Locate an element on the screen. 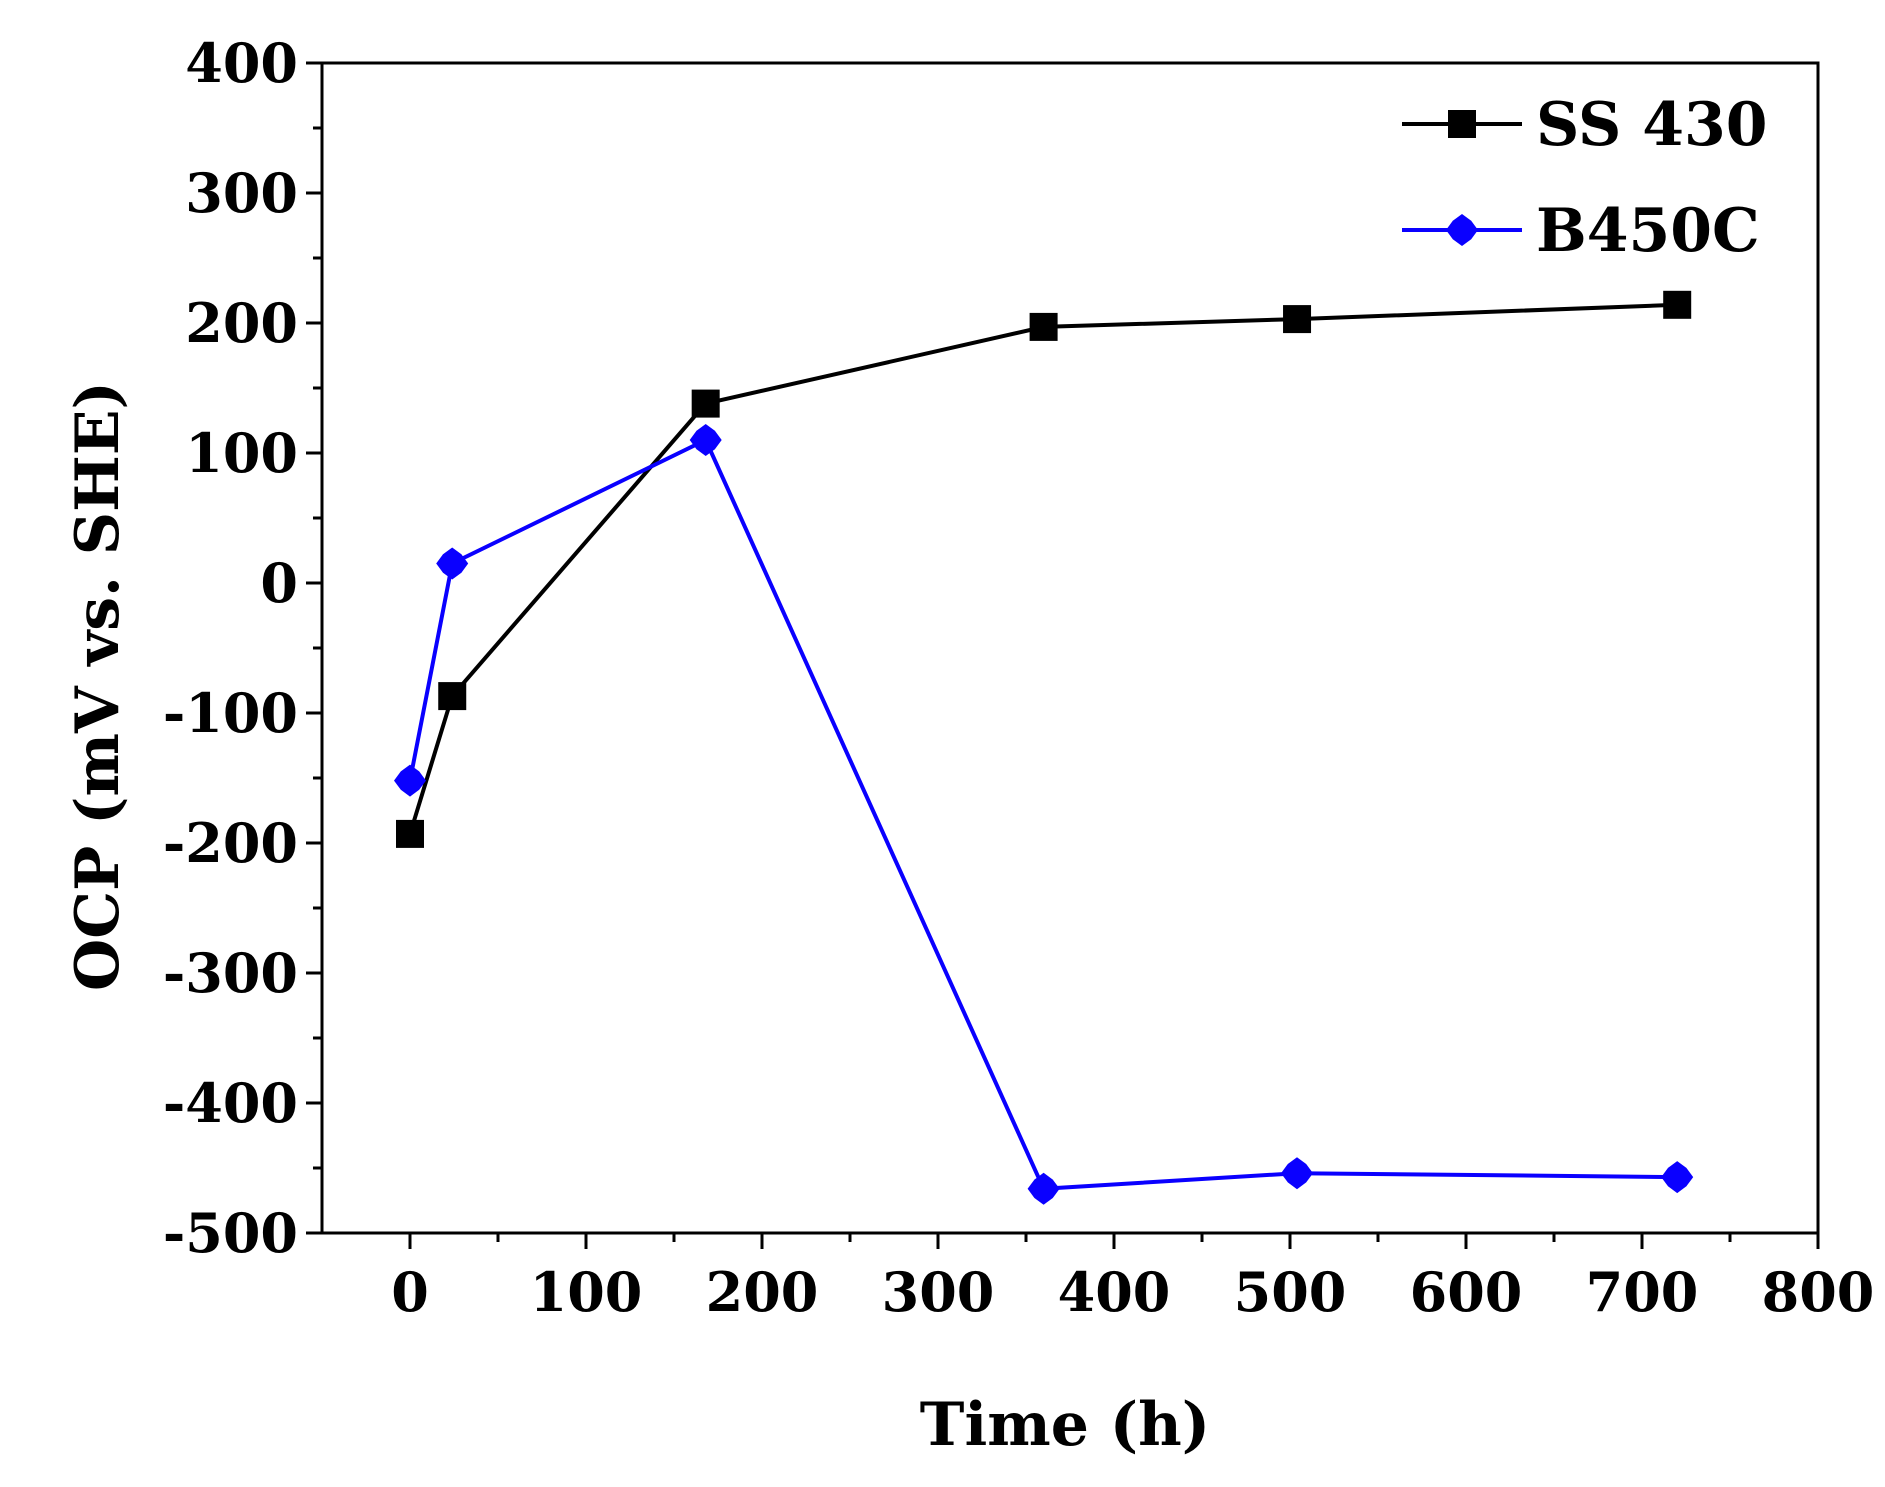  y-tick-label: -300 is located at coordinates (230, 973).